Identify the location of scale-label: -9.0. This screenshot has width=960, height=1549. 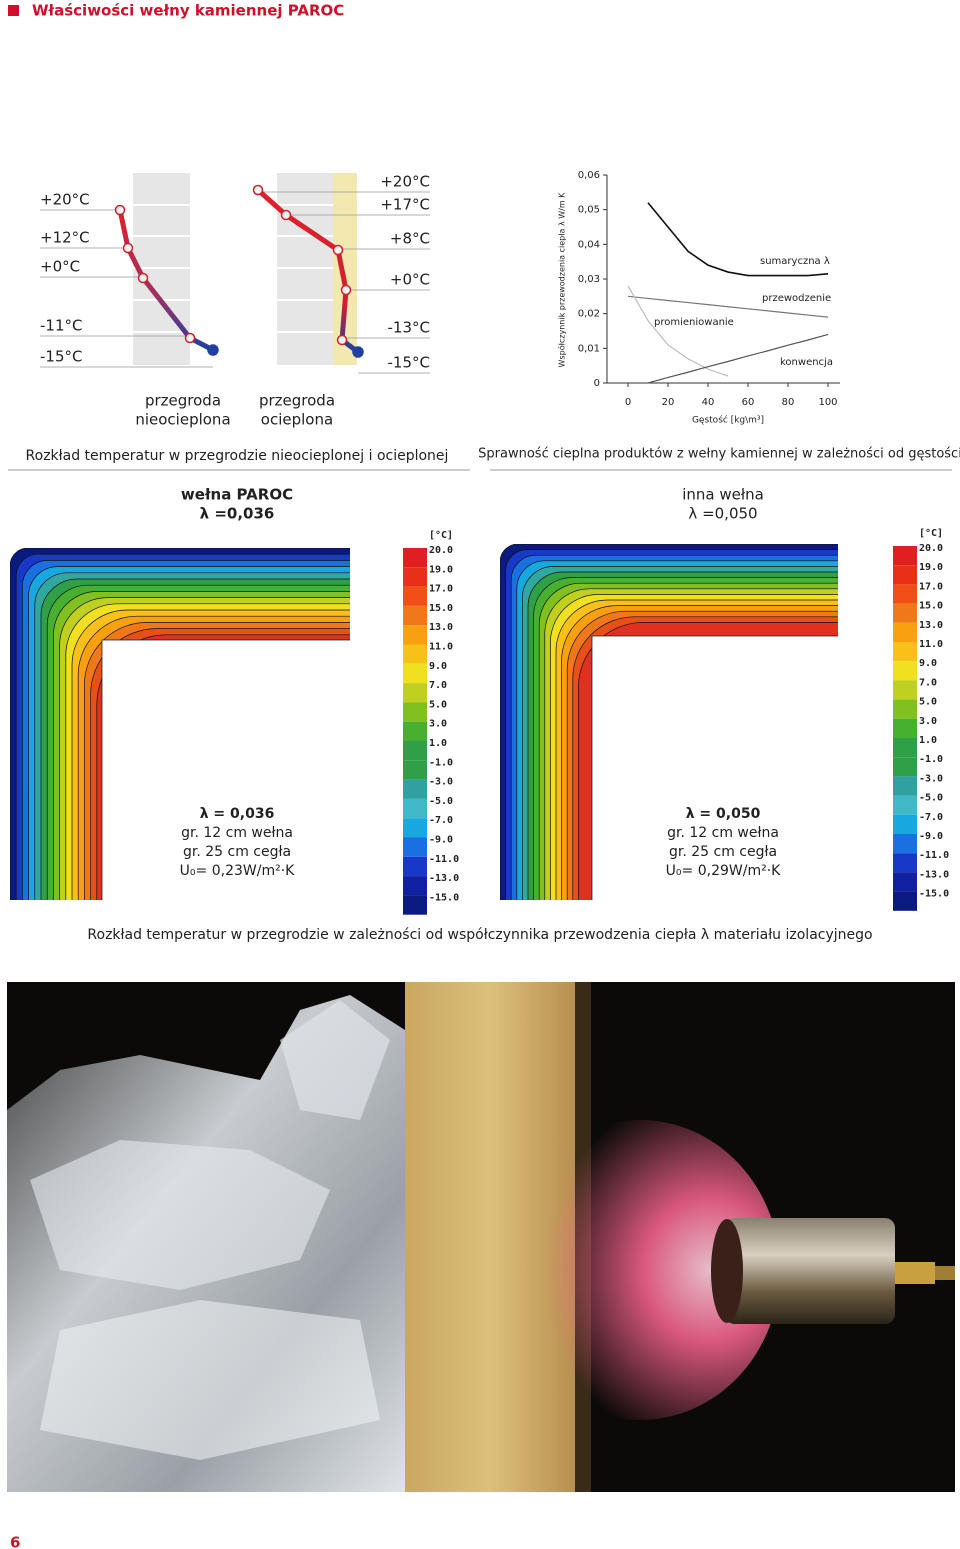
(931, 836).